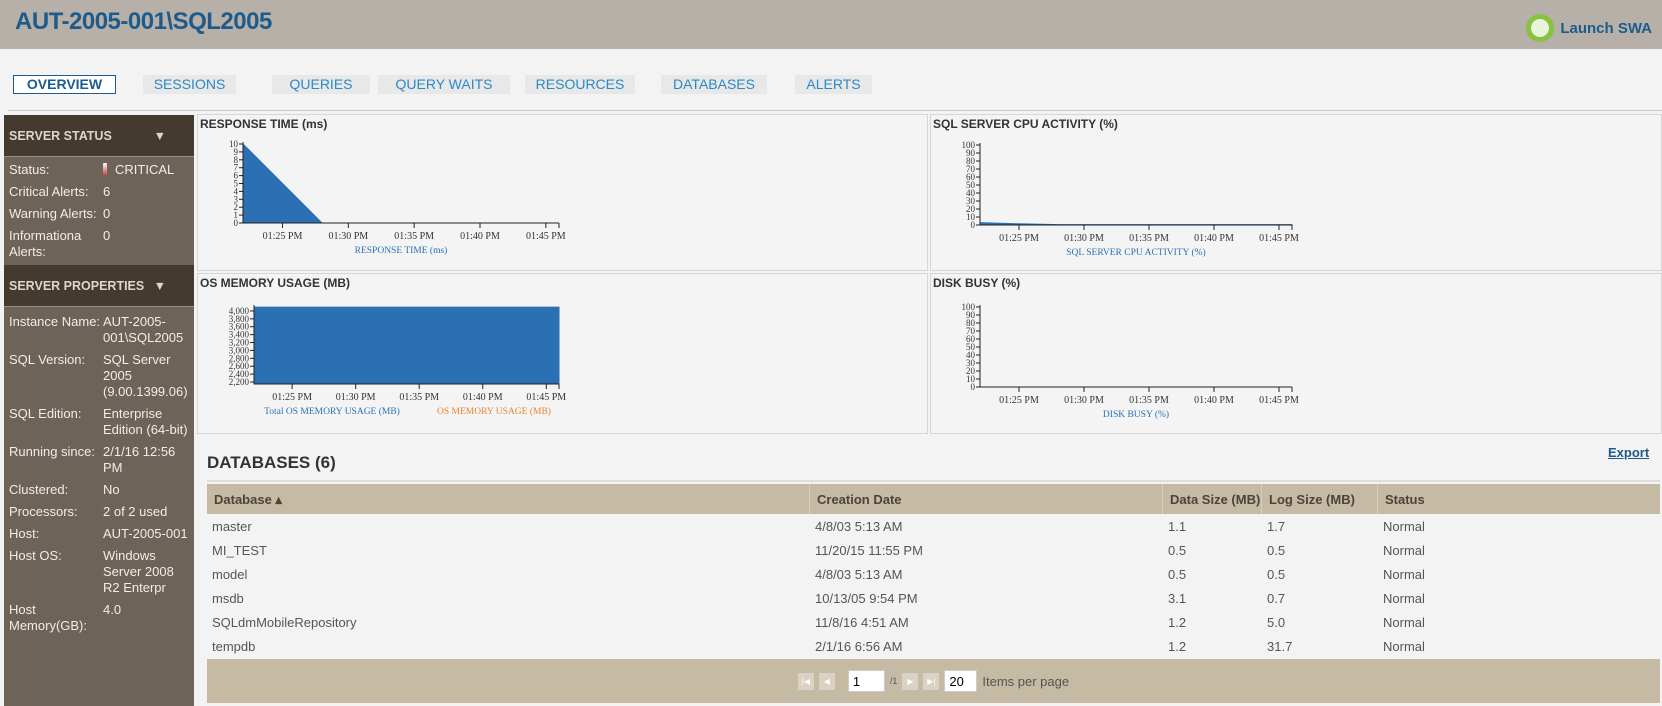  I want to click on property-value-text: 0, so click(107, 213).